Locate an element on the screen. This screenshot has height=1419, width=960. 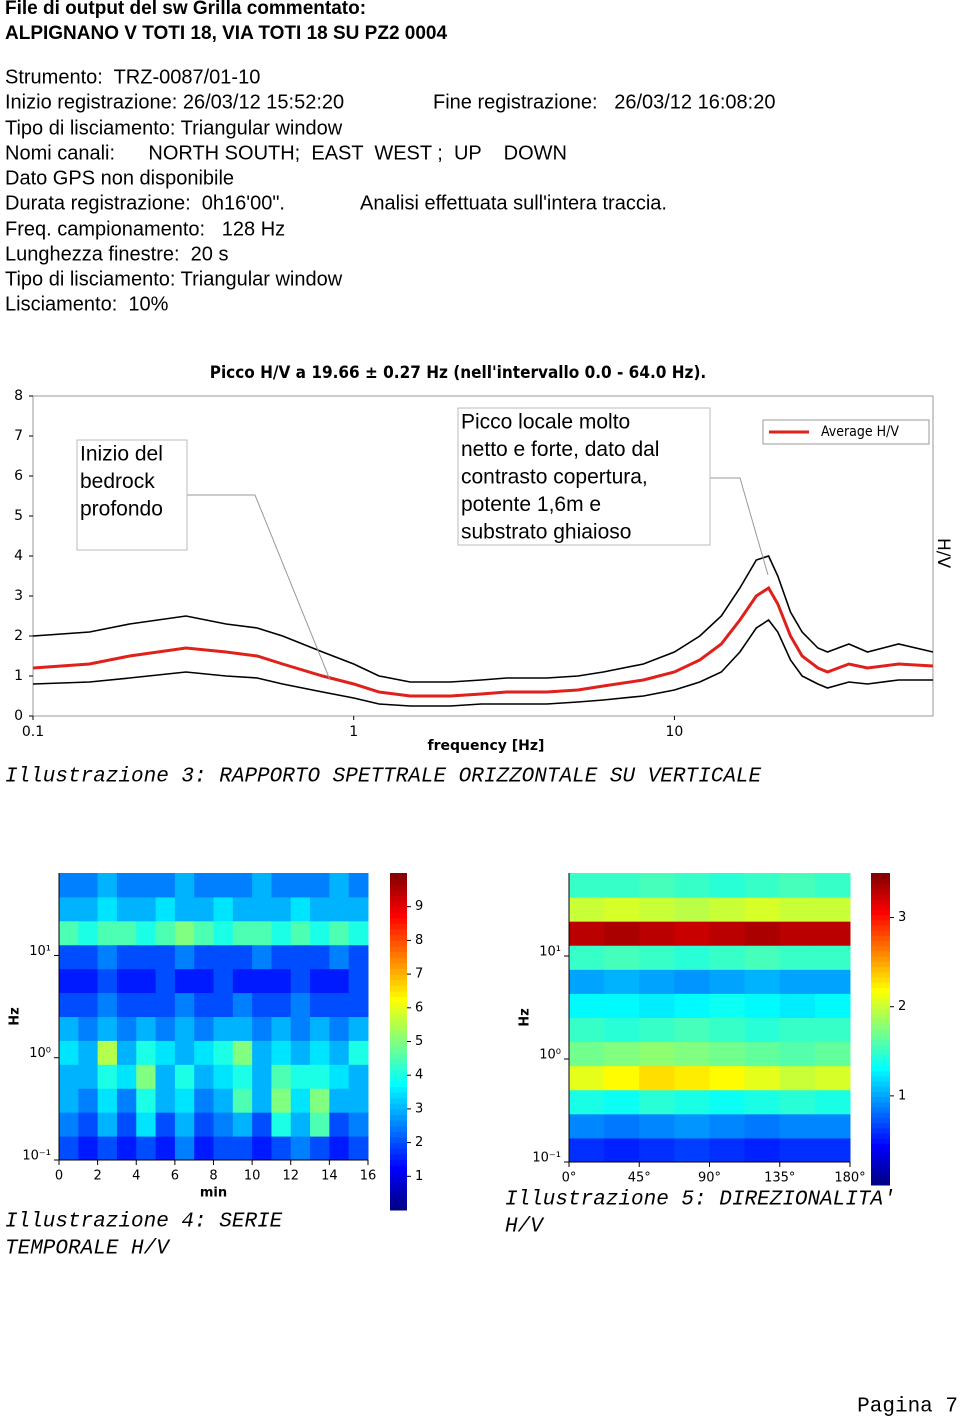
x-tick-label: 0° is located at coordinates (569, 1178).